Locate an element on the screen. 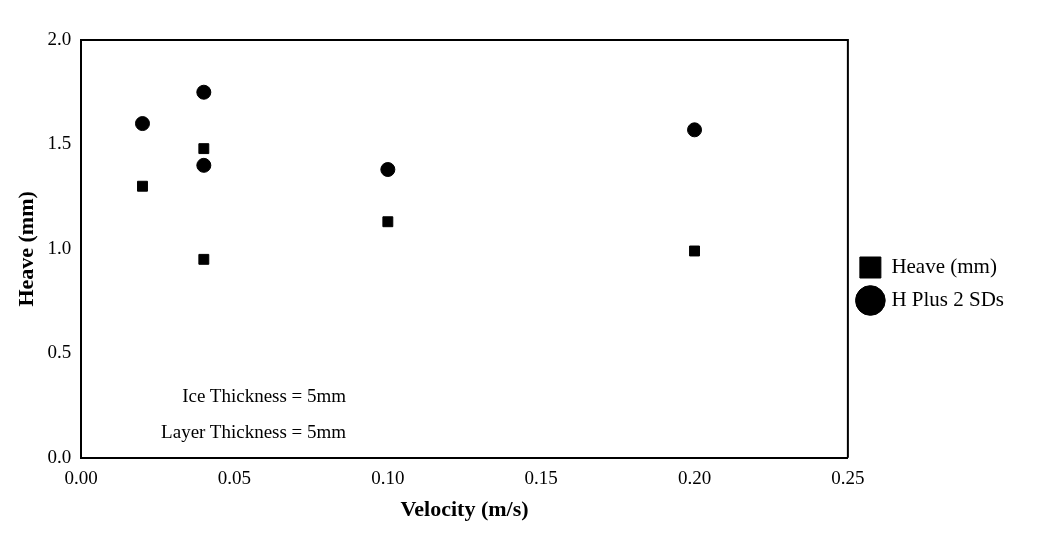  y-tick-label: 0.5 is located at coordinates (59, 352).